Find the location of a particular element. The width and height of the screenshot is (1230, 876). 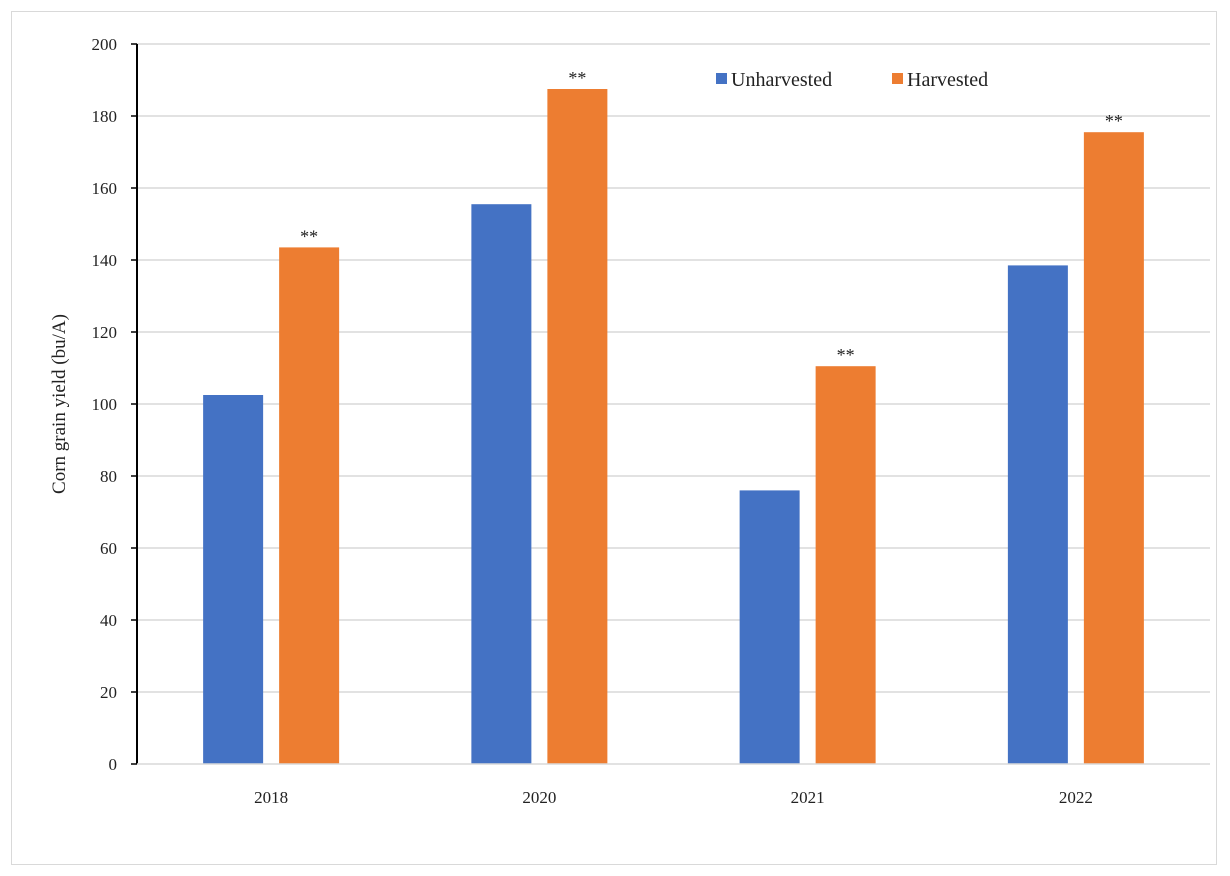

y-tick-labels: 0 20 40 60 80 100 120 140 160 180 200 is located at coordinates (114, 404).